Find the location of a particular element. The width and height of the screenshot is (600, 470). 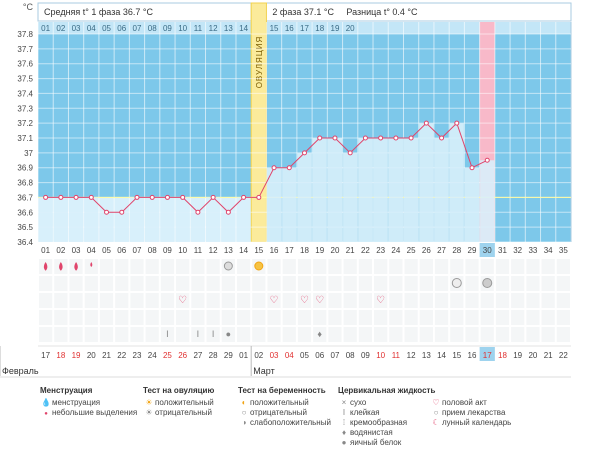

cycle-day-label: 07 is located at coordinates (137, 250).